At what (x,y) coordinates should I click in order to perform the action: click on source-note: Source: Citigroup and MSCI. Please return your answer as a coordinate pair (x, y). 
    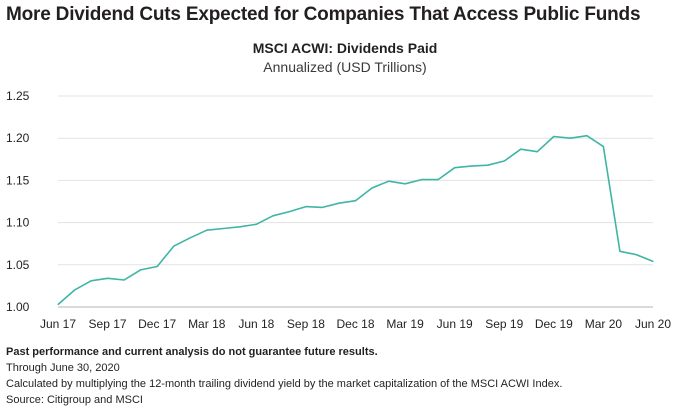
    Looking at the image, I should click on (74, 400).